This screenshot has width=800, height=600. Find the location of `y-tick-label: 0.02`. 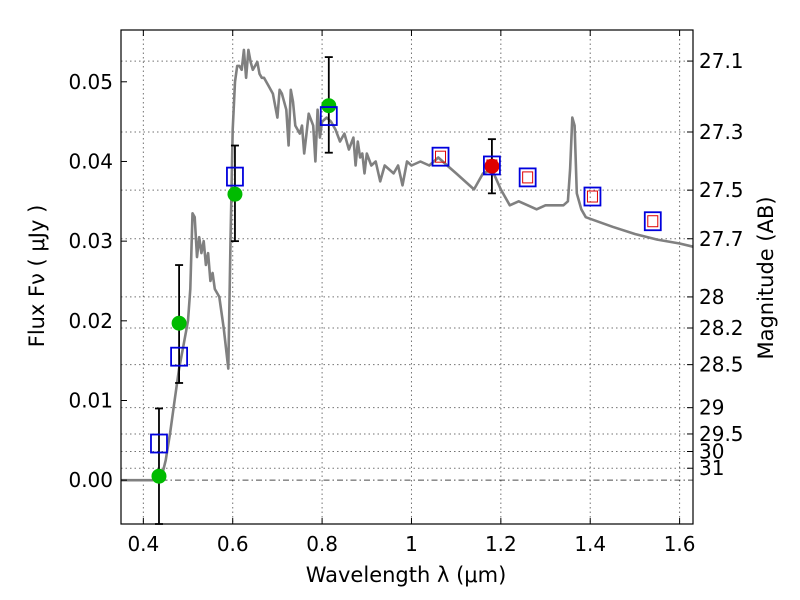

y-tick-label: 0.02 is located at coordinates (90, 321).